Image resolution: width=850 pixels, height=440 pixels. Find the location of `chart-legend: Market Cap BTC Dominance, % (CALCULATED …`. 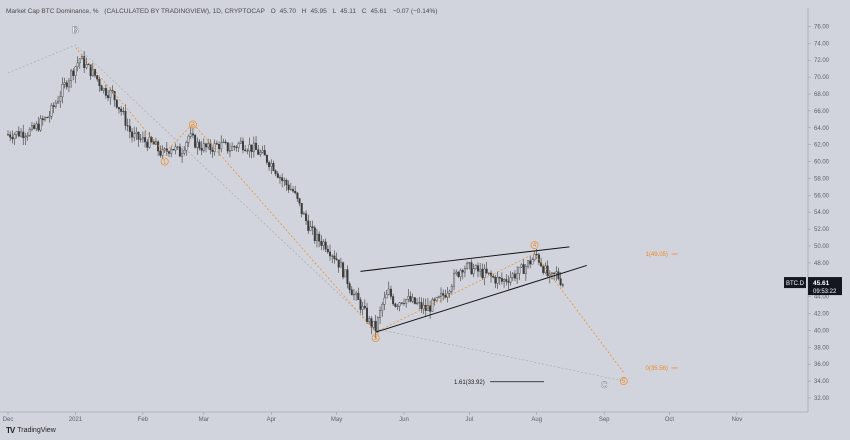

chart-legend: Market Cap BTC Dominance, % (CALCULATED … is located at coordinates (223, 11).